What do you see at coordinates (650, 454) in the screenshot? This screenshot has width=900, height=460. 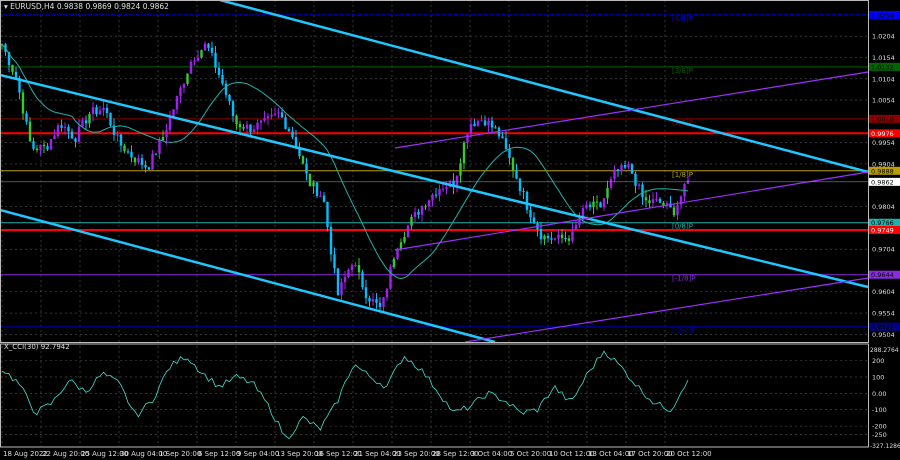 I see `time-tick-label: 17 Oct 20:00` at bounding box center [650, 454].